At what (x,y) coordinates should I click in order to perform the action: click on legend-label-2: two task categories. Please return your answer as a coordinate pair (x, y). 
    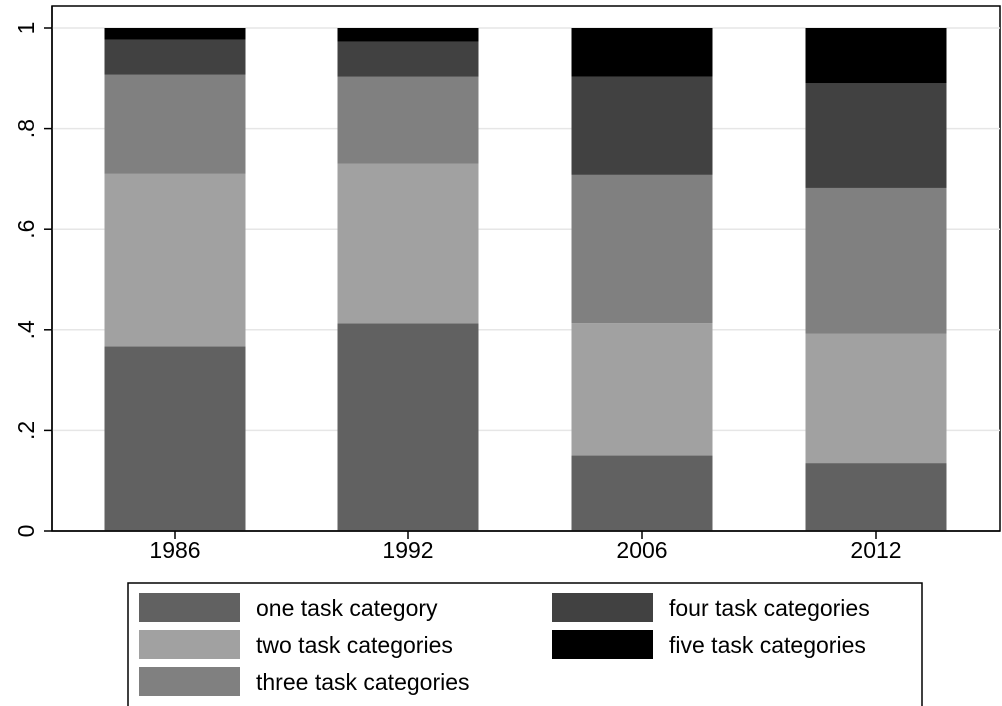
    Looking at the image, I should click on (354, 645).